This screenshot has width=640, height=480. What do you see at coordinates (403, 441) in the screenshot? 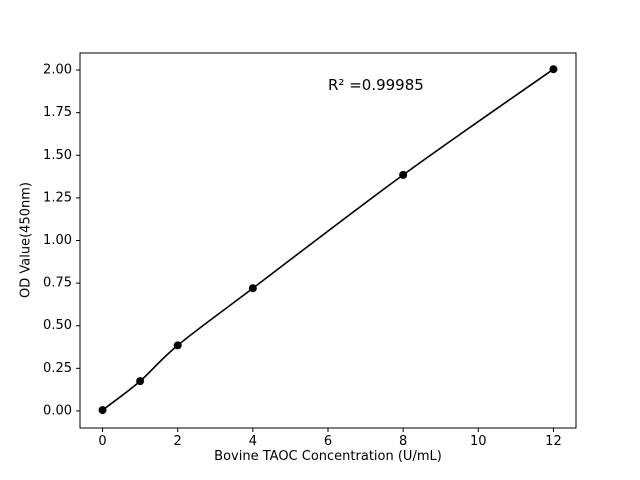
I see `x-tick-label: 8` at bounding box center [403, 441].